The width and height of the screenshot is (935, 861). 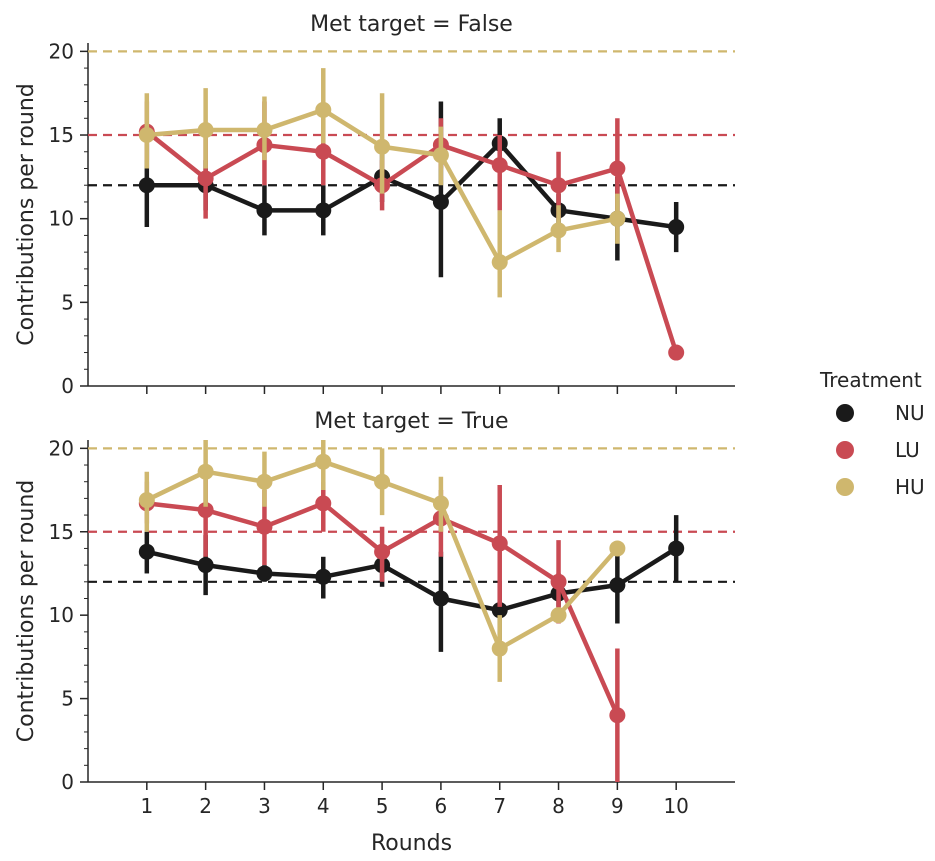 I want to click on x-tick-label: 9, so click(x=617, y=806).